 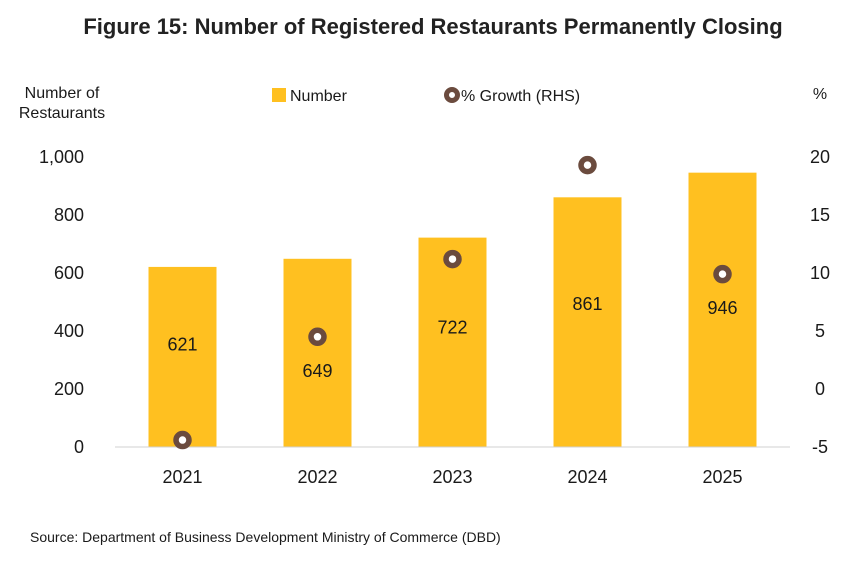 What do you see at coordinates (69, 215) in the screenshot?
I see `y-tick-label: 800` at bounding box center [69, 215].